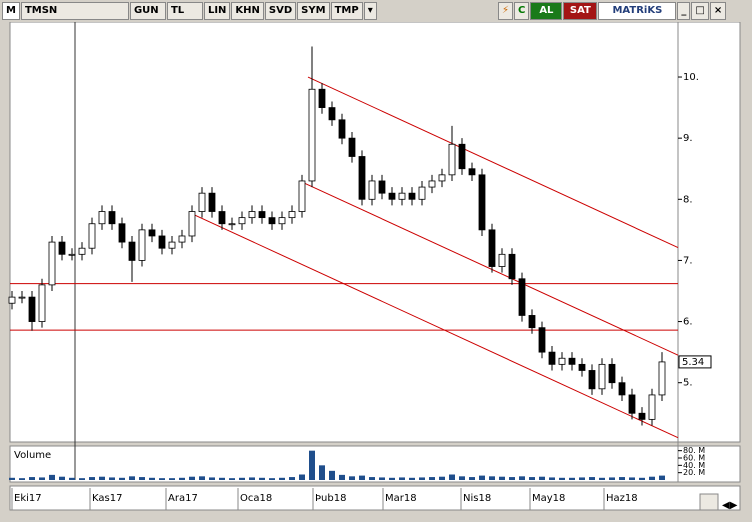  Describe the element at coordinates (346, 11) in the screenshot. I see `toolbar-button: TMP` at that location.